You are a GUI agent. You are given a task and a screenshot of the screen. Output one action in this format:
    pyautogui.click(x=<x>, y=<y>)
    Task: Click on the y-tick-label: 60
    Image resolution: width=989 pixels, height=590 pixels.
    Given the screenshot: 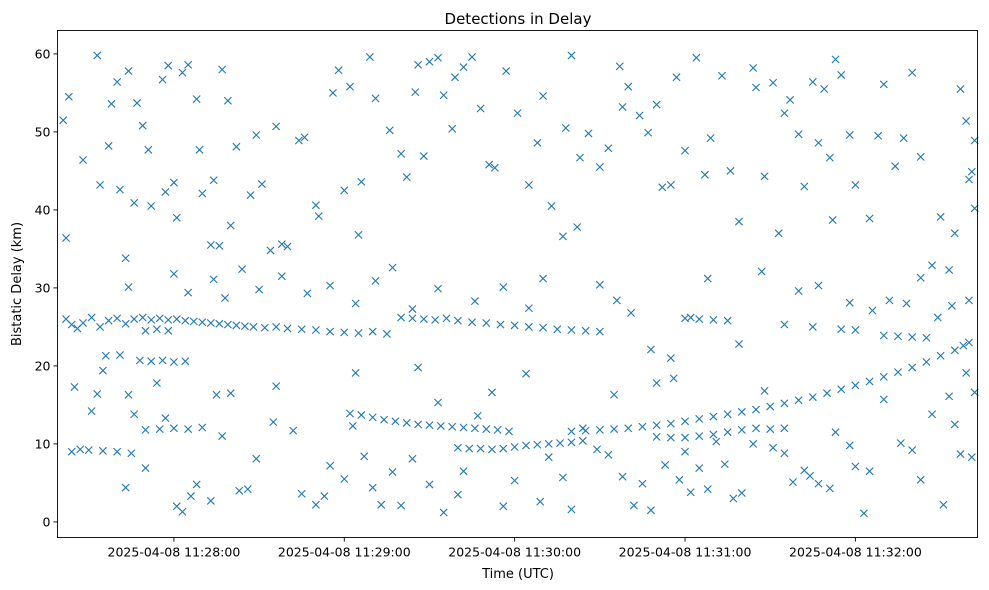 What is the action you would take?
    pyautogui.click(x=43, y=53)
    